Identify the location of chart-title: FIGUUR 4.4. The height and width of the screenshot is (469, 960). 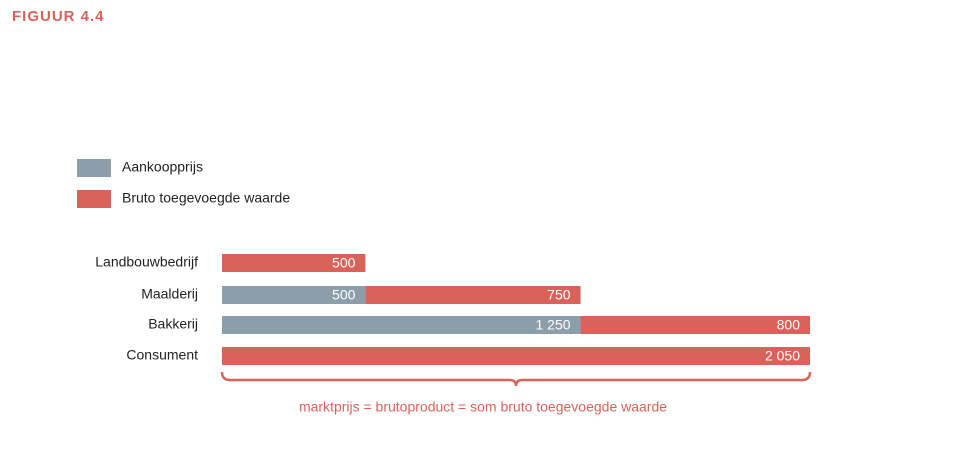
(58, 16).